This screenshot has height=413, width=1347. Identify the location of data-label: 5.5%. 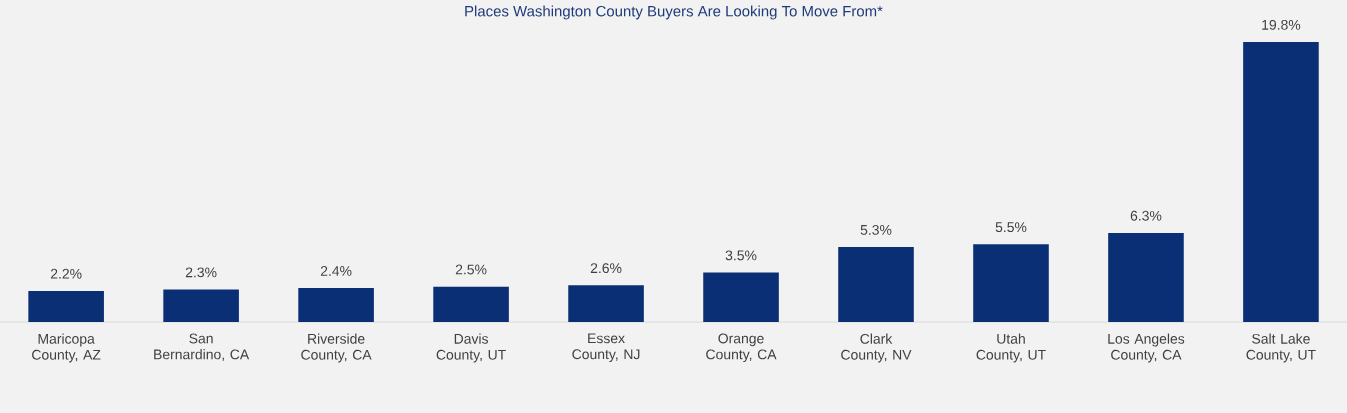
(1011, 227).